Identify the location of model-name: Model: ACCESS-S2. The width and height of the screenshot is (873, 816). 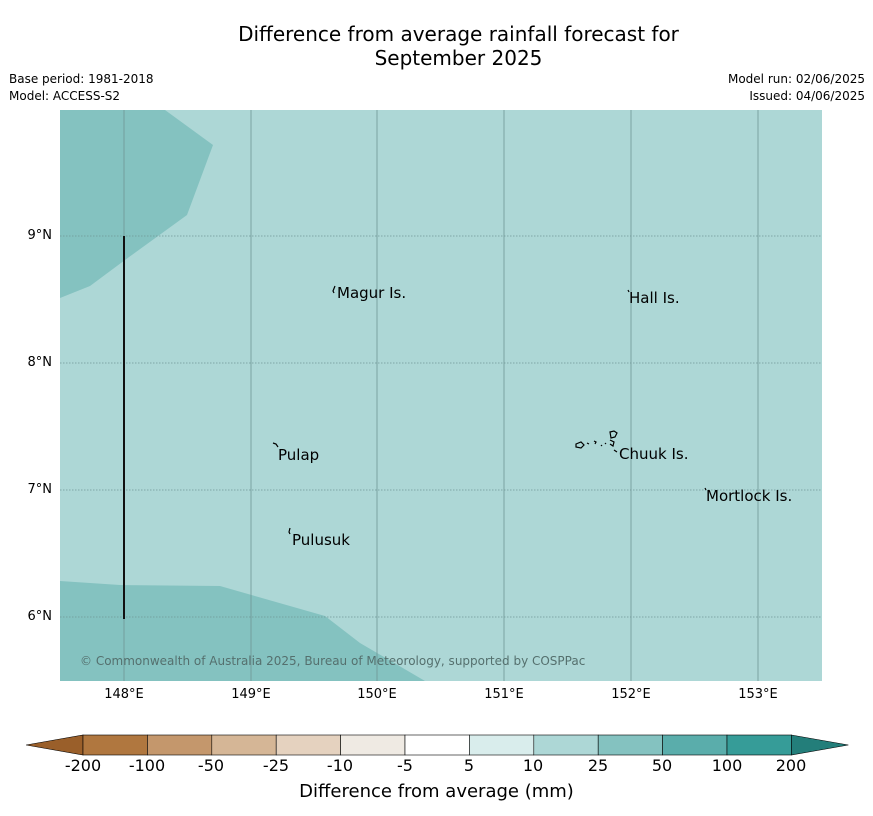
(65, 96).